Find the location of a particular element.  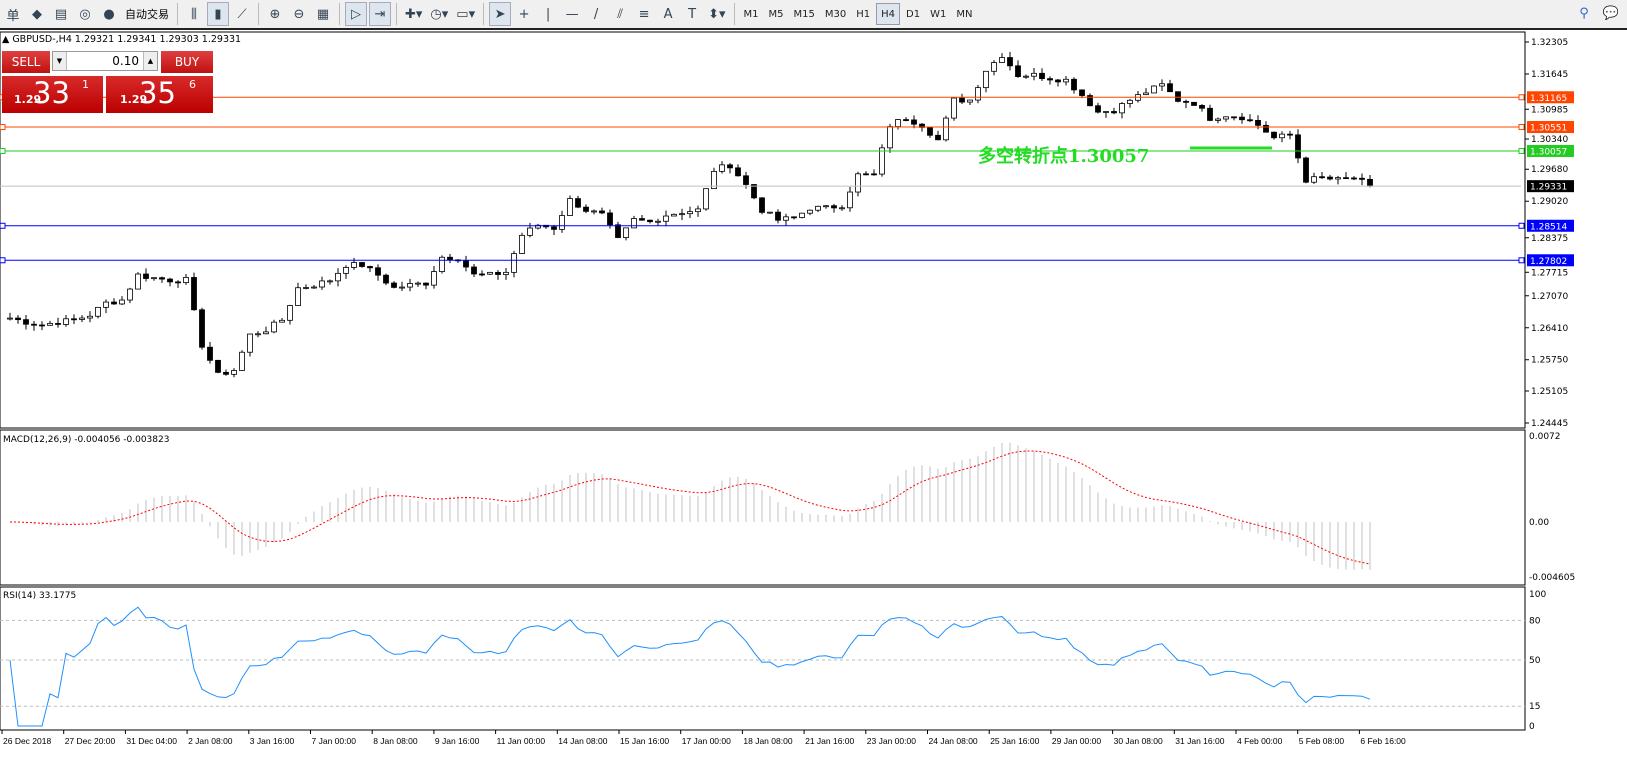

cursor-icon: ➤ is located at coordinates (500, 14).